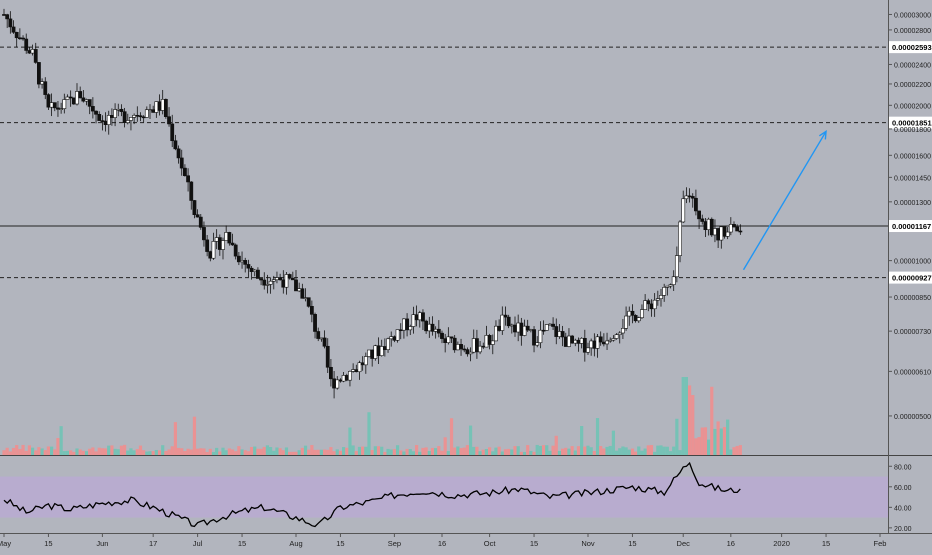 The height and width of the screenshot is (555, 932). What do you see at coordinates (632, 543) in the screenshot?
I see `time-tick-label: 15` at bounding box center [632, 543].